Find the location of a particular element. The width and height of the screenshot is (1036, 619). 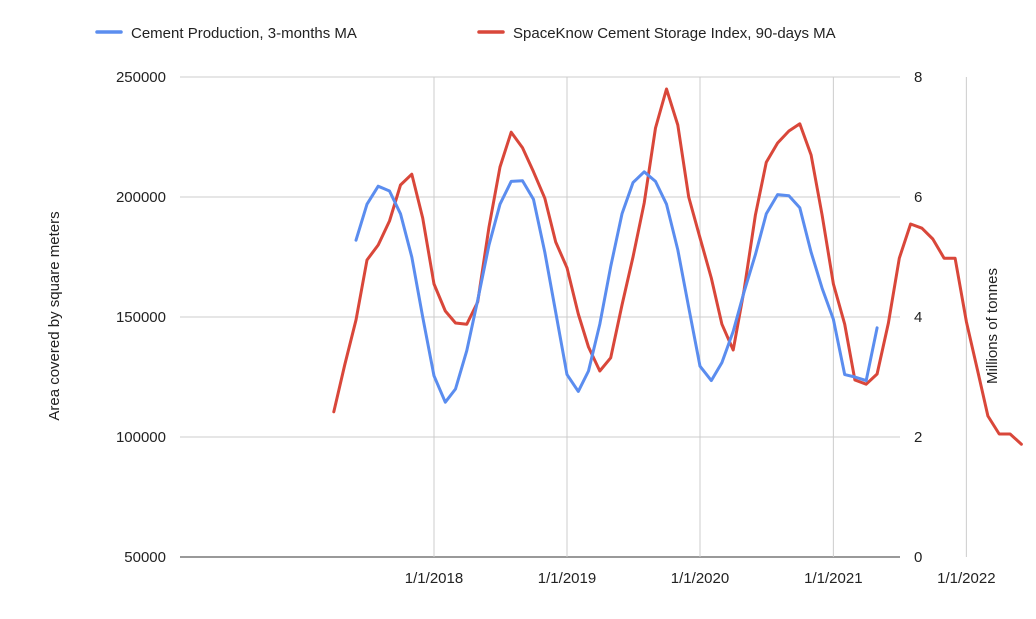

legend-label-production: Cement Production, 3-months MA is located at coordinates (244, 33).